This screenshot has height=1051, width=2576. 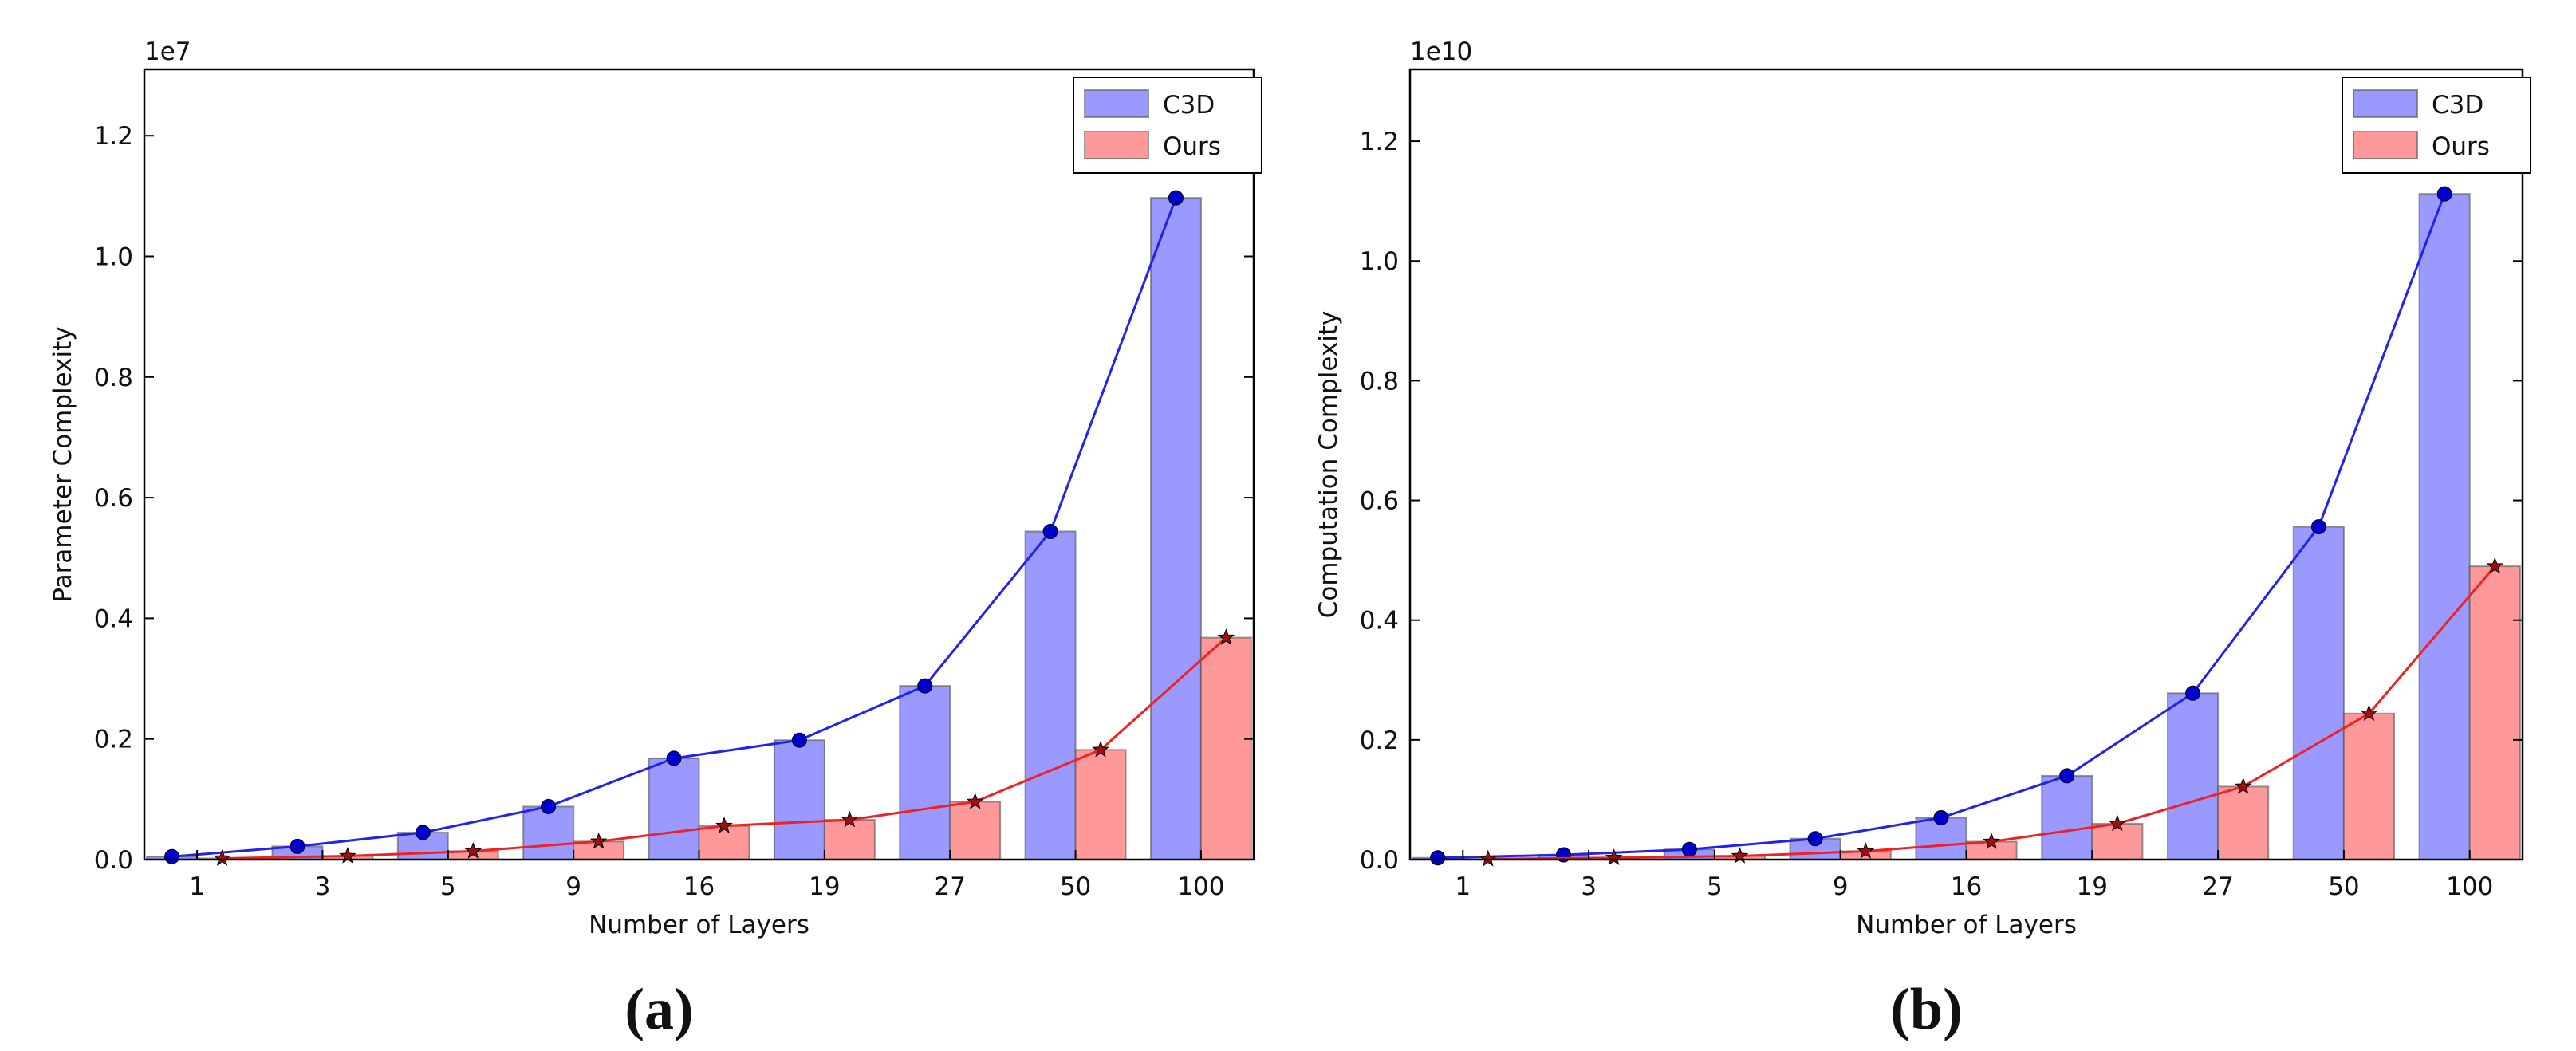 What do you see at coordinates (1441, 51) in the screenshot?
I see `offset-label: 1e10` at bounding box center [1441, 51].